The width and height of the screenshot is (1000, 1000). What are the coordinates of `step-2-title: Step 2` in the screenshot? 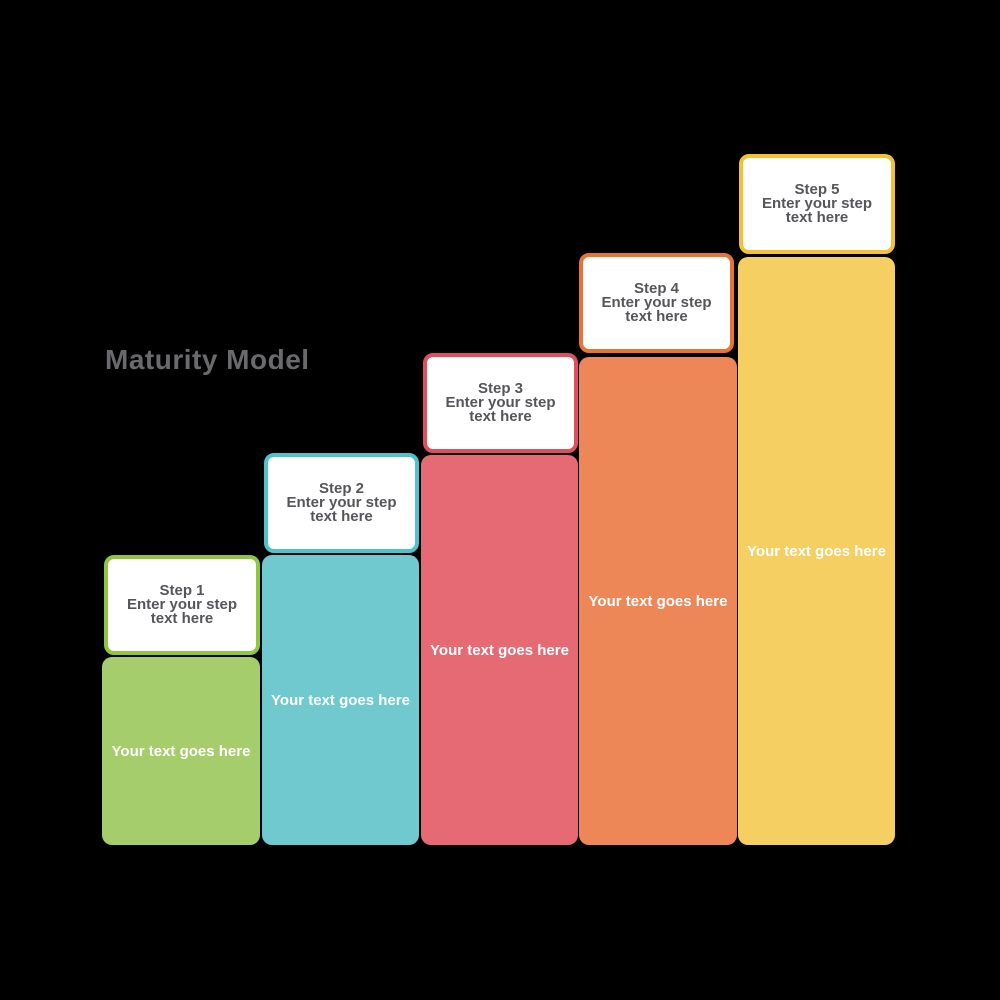 It's located at (341, 488).